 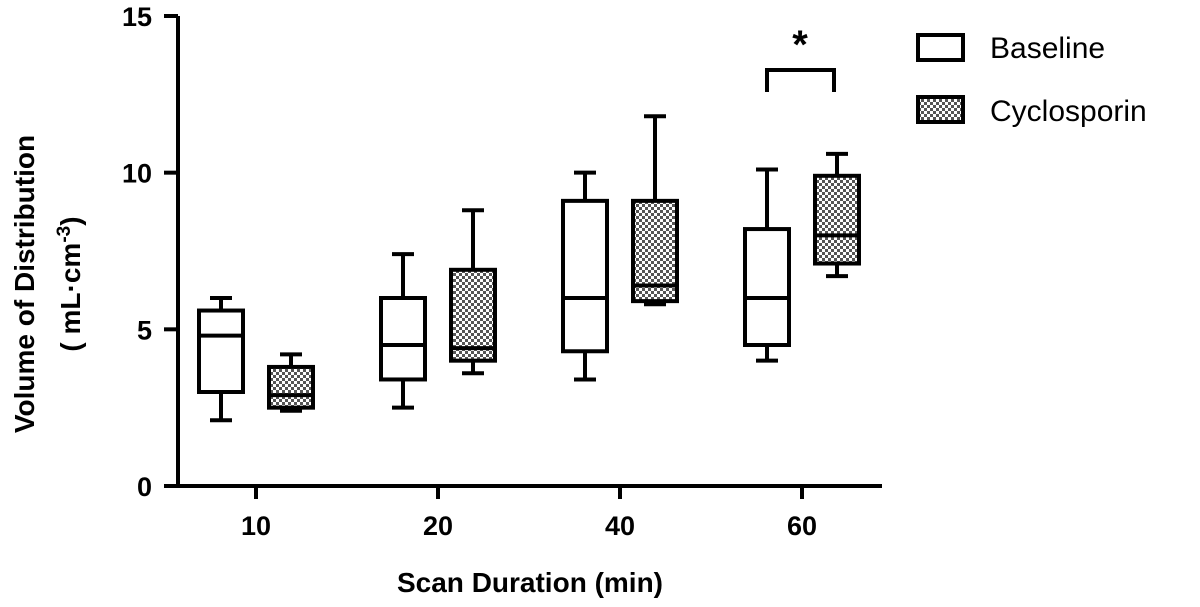 I want to click on significance-bracket, so click(x=800, y=80).